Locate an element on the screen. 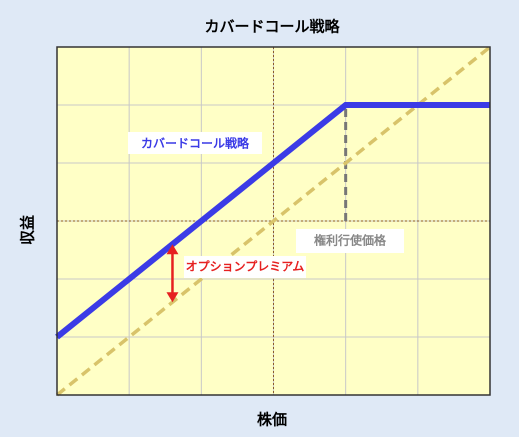 This screenshot has width=519, height=437. chart-title: カバードコール戦略 is located at coordinates (272, 27).